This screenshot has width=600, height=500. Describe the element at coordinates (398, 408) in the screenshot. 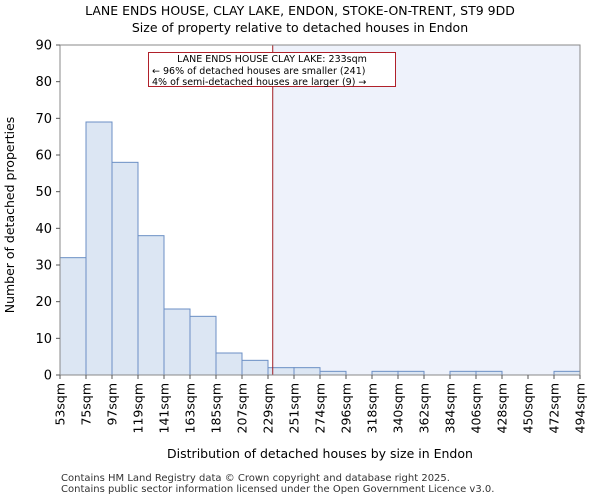

I see `x-tick-label: 340sqm` at that location.